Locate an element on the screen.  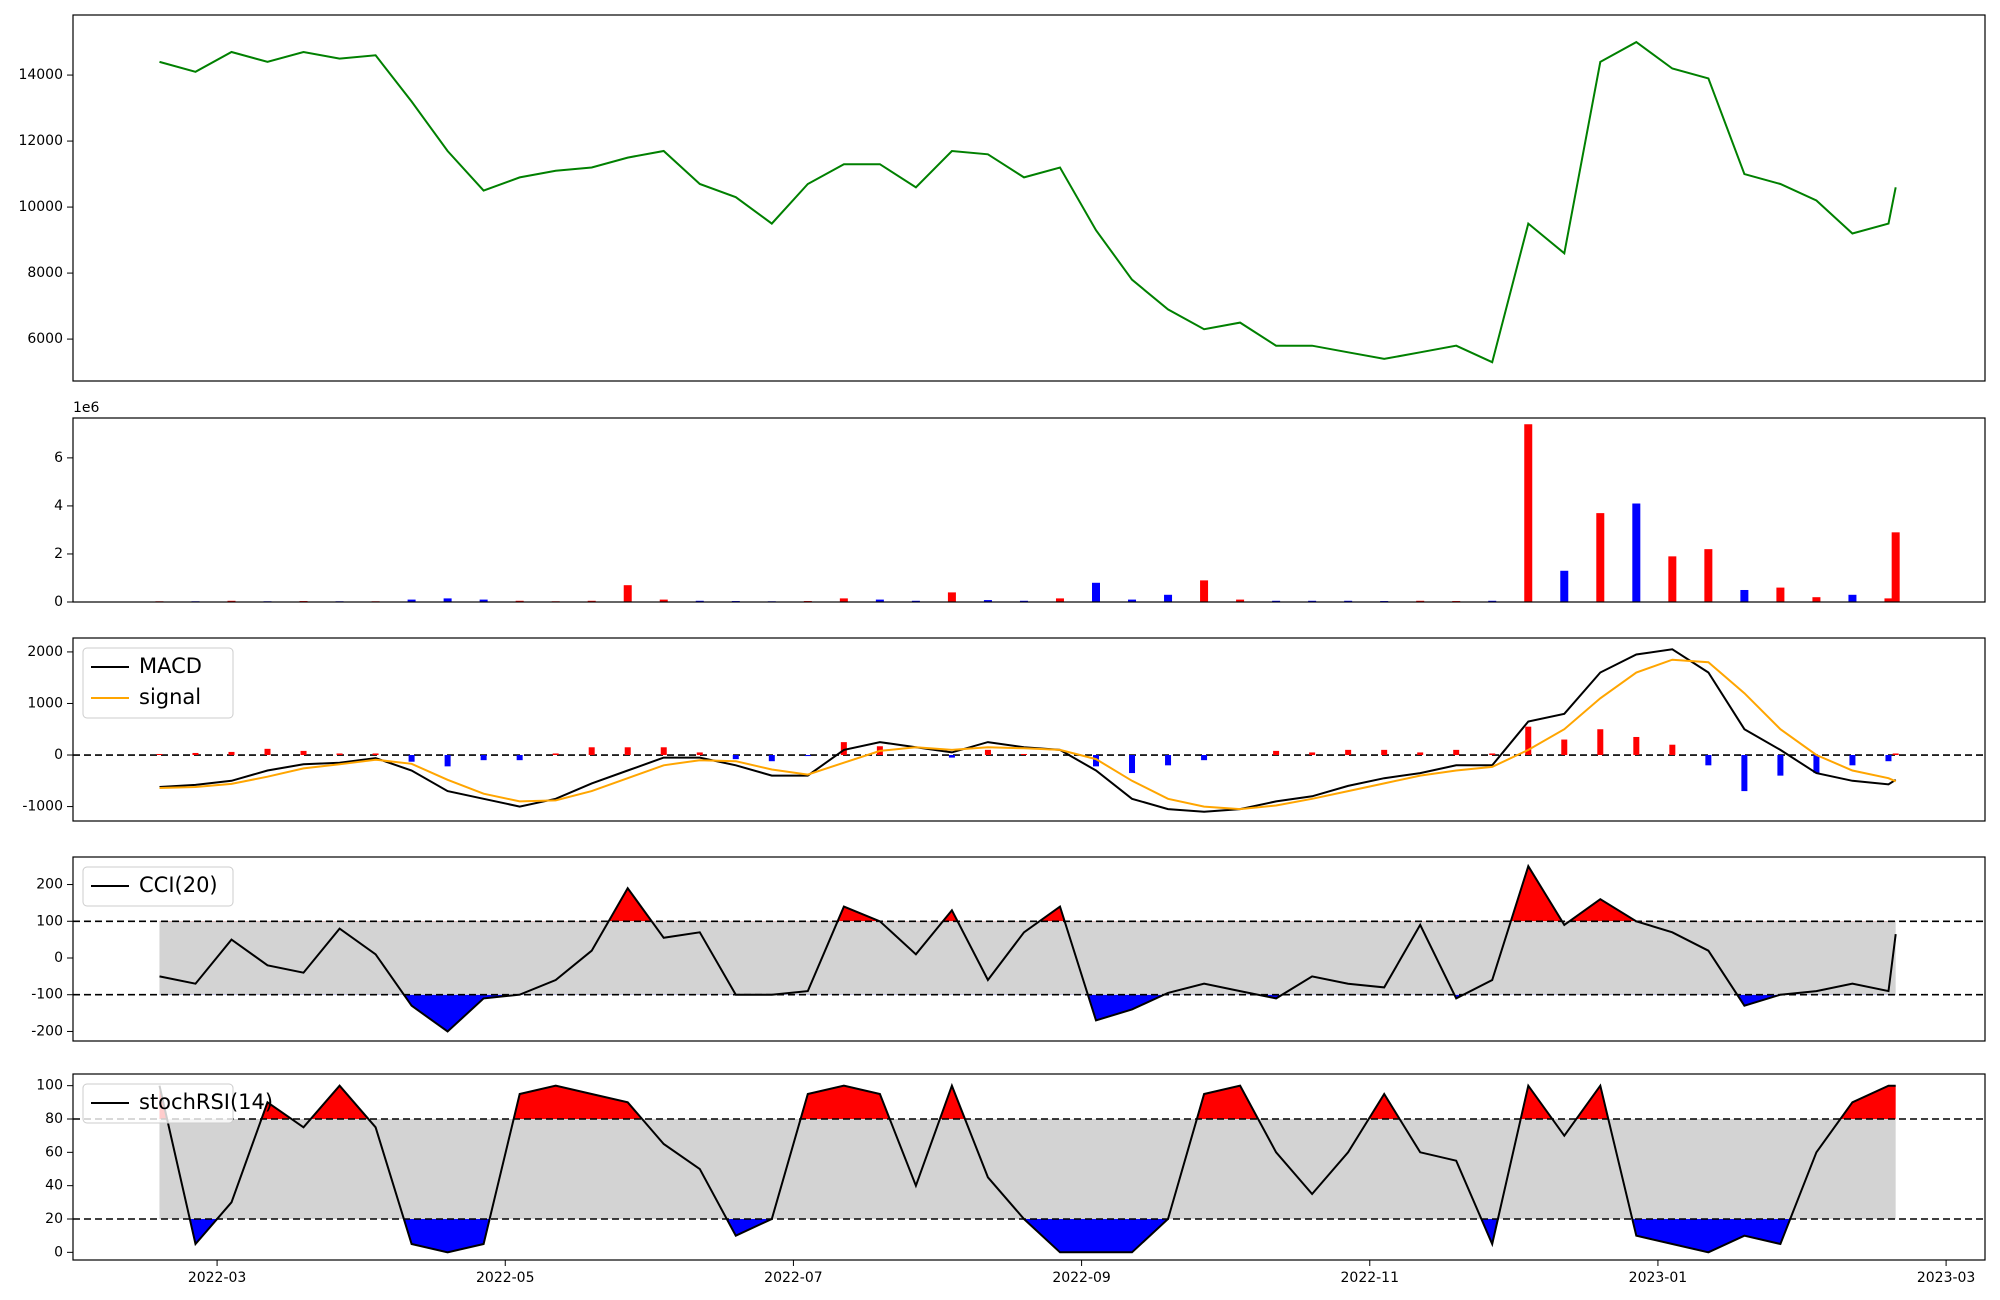
x-tick-label: 2022-11 is located at coordinates (1370, 1278).